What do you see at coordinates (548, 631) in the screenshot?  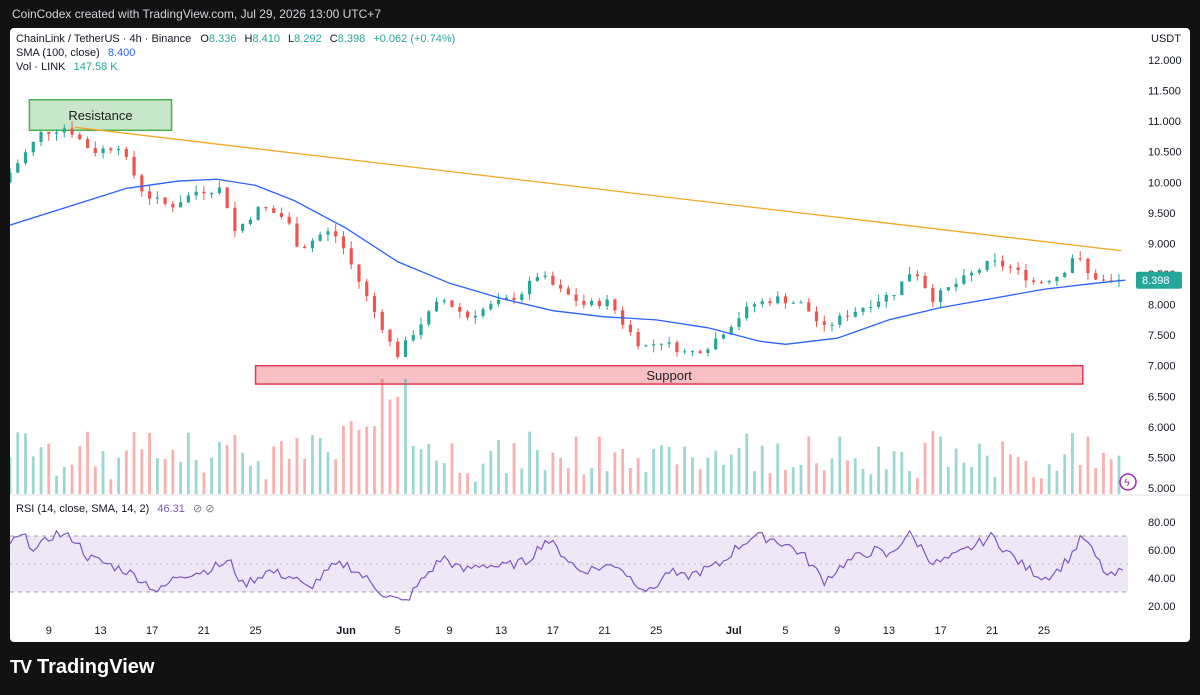 I see `time-axis: 9 13 17 21 25 Jun 5 9 13 17 21 25 Jul 5 9 13 17 21 25` at bounding box center [548, 631].